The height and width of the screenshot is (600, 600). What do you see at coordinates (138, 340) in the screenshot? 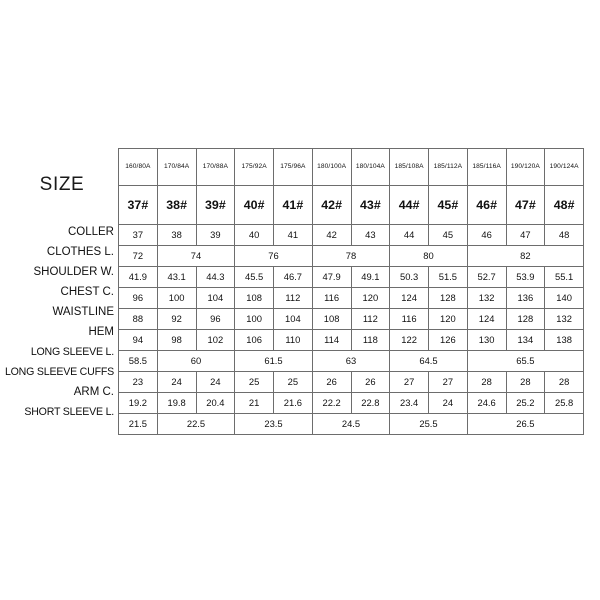
I see `measurement-cell: 94` at bounding box center [138, 340].